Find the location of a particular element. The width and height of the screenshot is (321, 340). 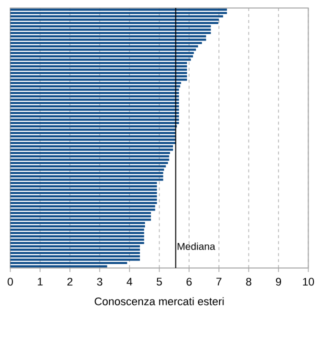

x-tick-label: 2 is located at coordinates (69, 282).